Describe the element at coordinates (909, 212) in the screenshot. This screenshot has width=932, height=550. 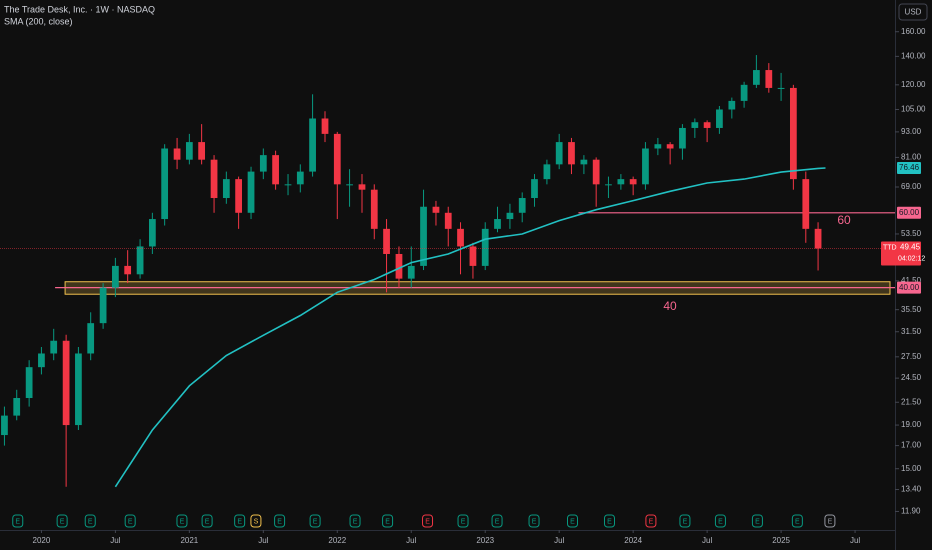
I see `level-axis-label: 60.00` at that location.